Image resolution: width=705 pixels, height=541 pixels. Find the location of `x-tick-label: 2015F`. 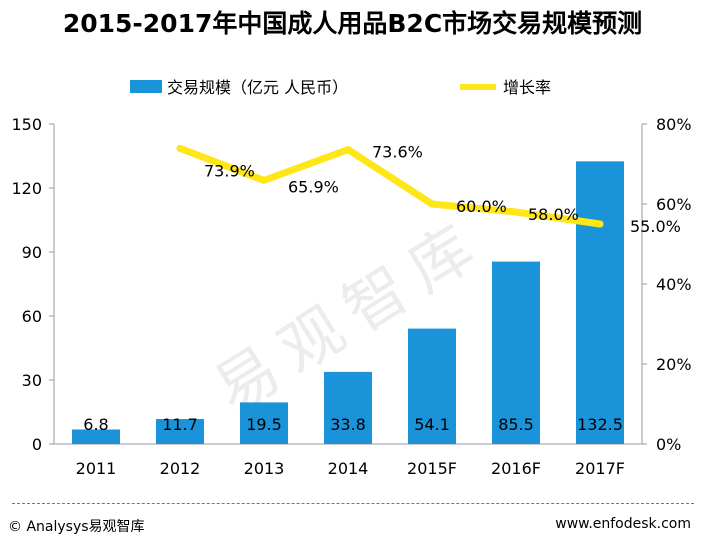

x-tick-label: 2015F is located at coordinates (432, 468).